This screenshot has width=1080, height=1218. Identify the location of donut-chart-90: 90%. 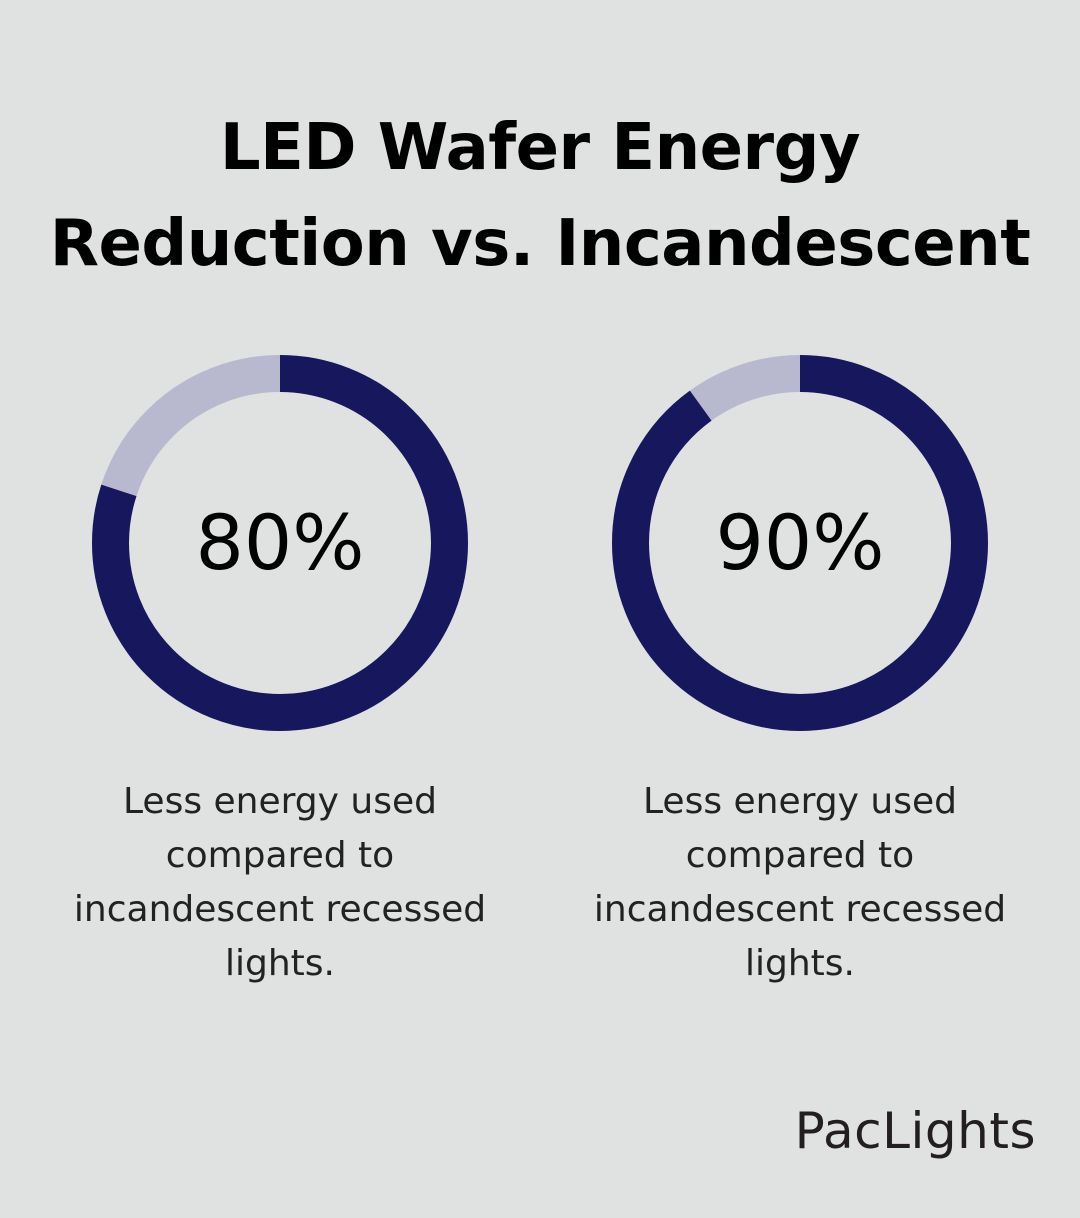
(800, 543).